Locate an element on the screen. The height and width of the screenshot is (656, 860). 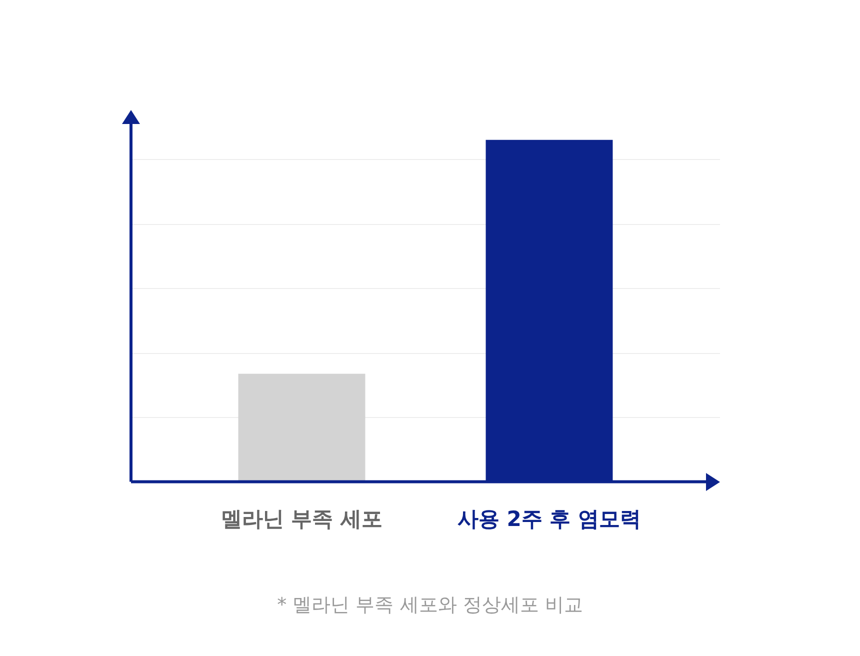
x-tick-label: 멜라닌 부족 세포 is located at coordinates (301, 518).